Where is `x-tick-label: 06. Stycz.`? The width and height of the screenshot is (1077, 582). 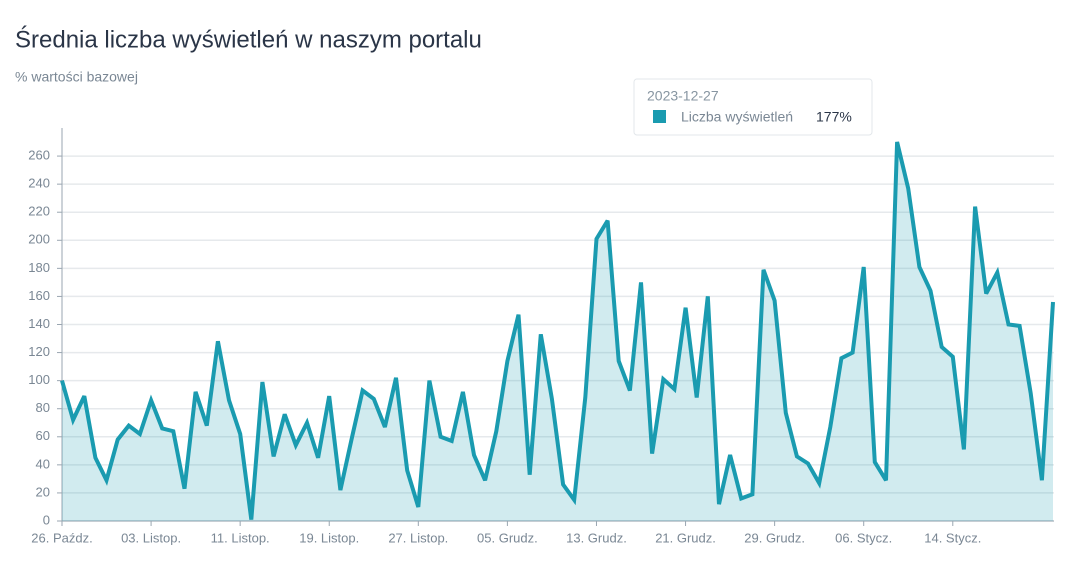
x-tick-label: 06. Stycz. is located at coordinates (863, 537).